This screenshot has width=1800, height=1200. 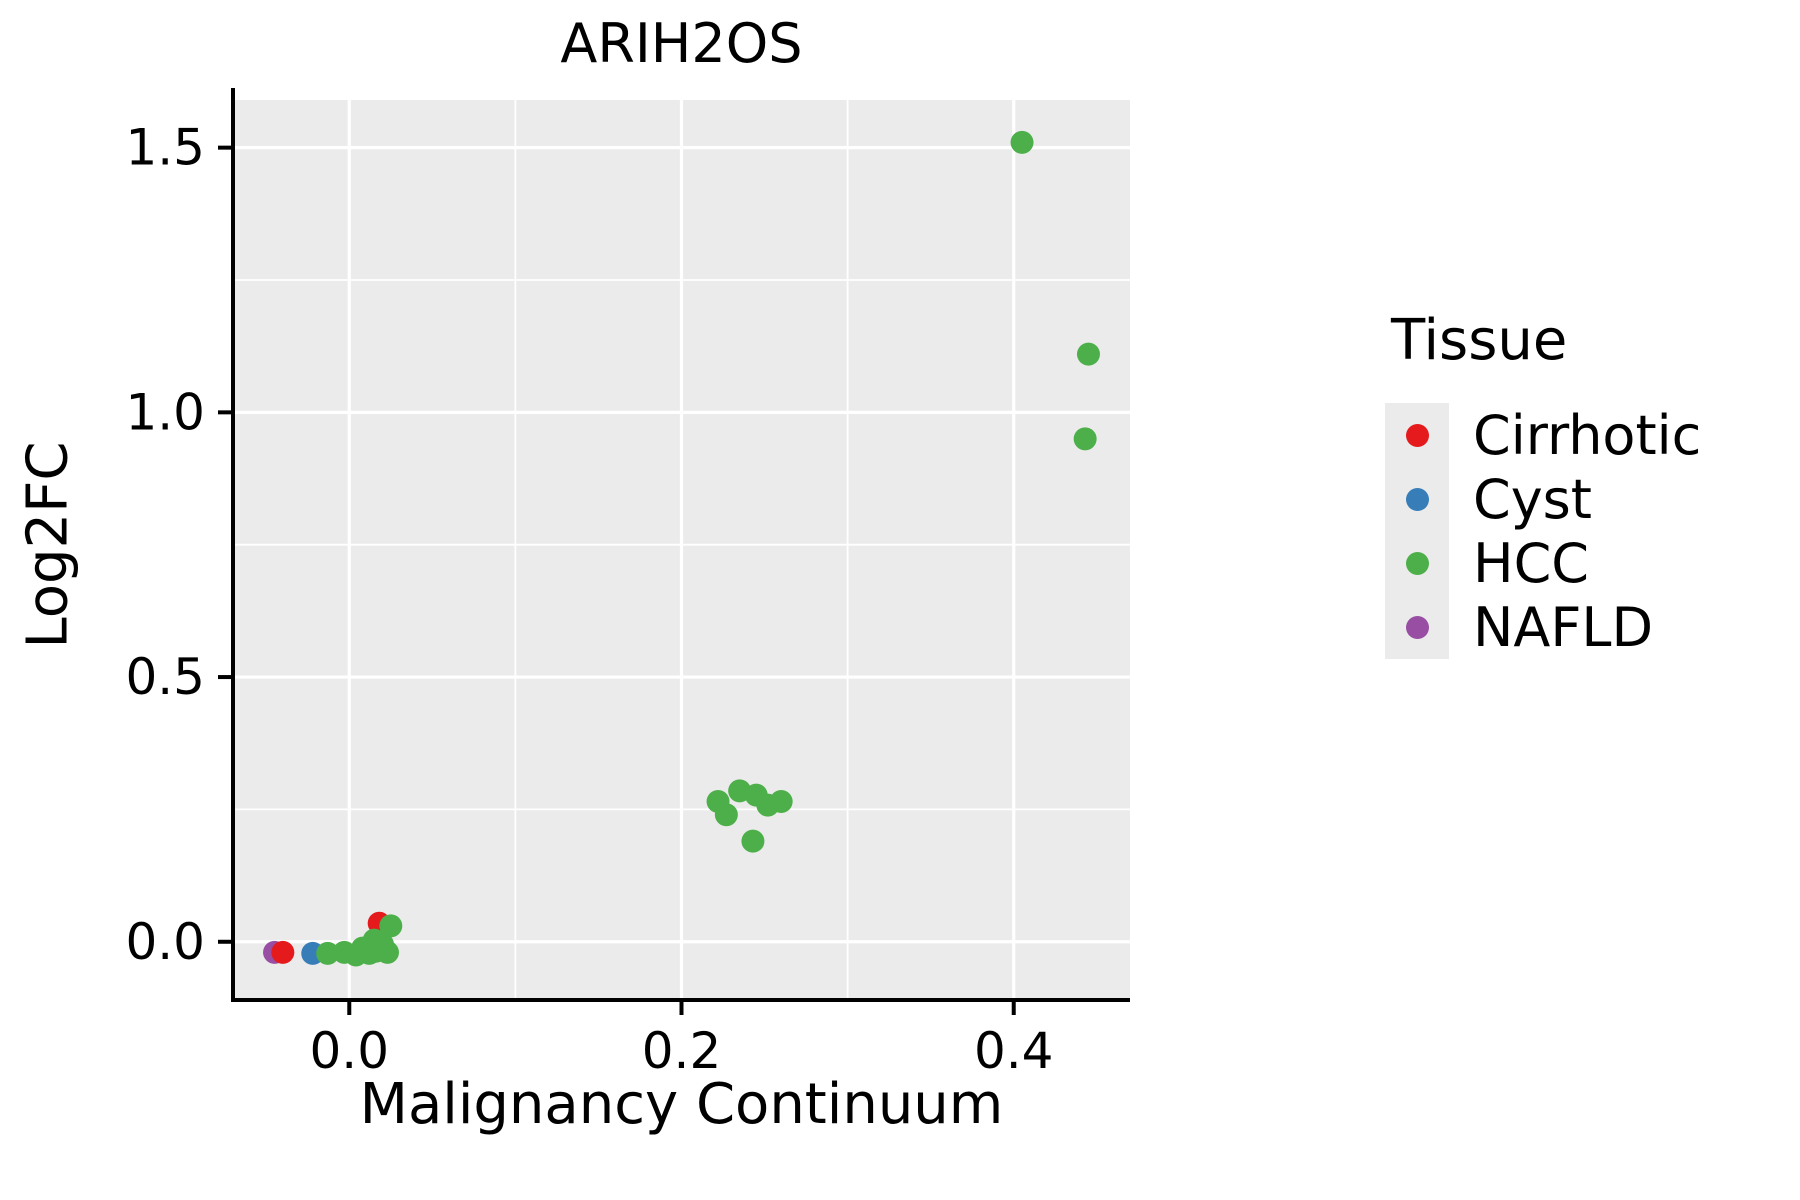 I want to click on x-tick-label: 0.0, so click(x=350, y=1051).